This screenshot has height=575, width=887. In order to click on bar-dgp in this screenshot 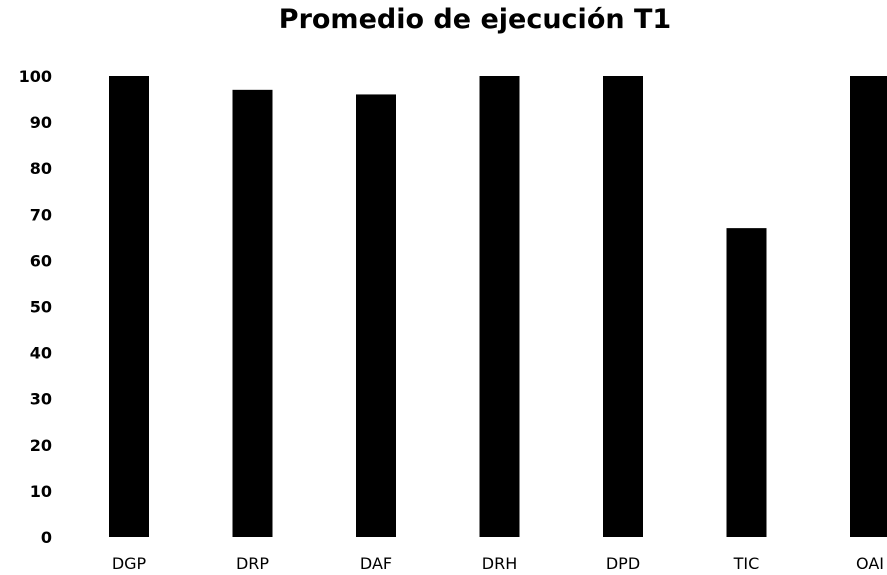, I will do `click(129, 306)`.